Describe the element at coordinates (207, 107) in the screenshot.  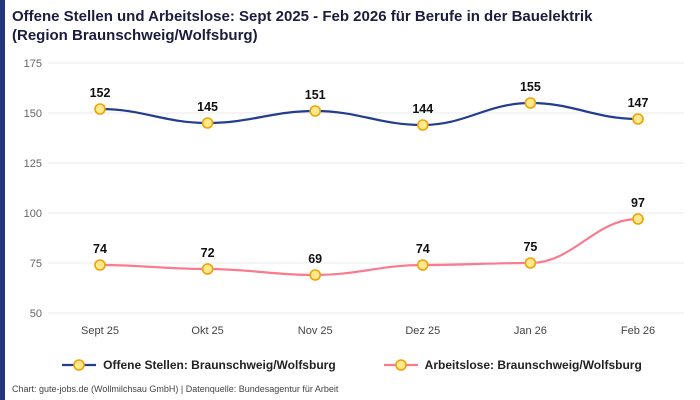
I see `data-label: 145` at that location.